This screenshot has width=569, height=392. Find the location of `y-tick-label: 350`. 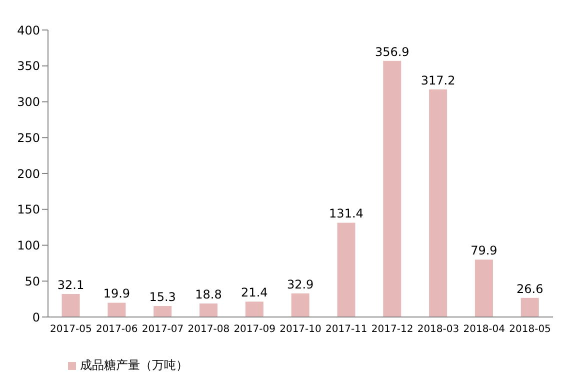

y-tick-label: 350 is located at coordinates (28, 66).